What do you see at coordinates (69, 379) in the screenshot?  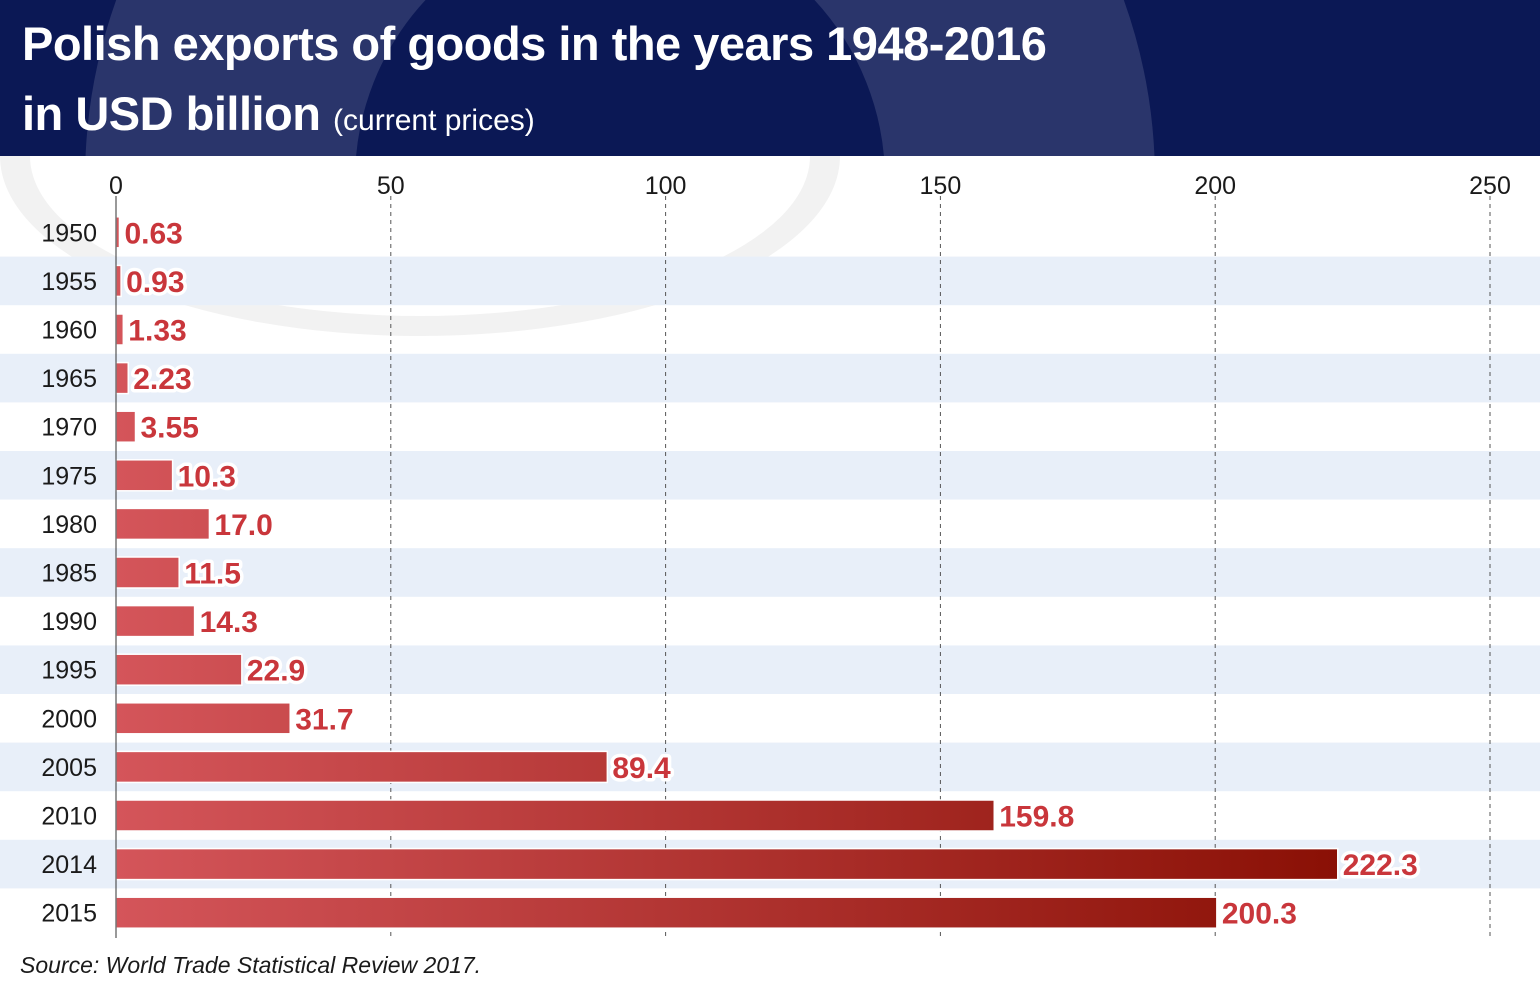 I see `category-label: 1965` at bounding box center [69, 379].